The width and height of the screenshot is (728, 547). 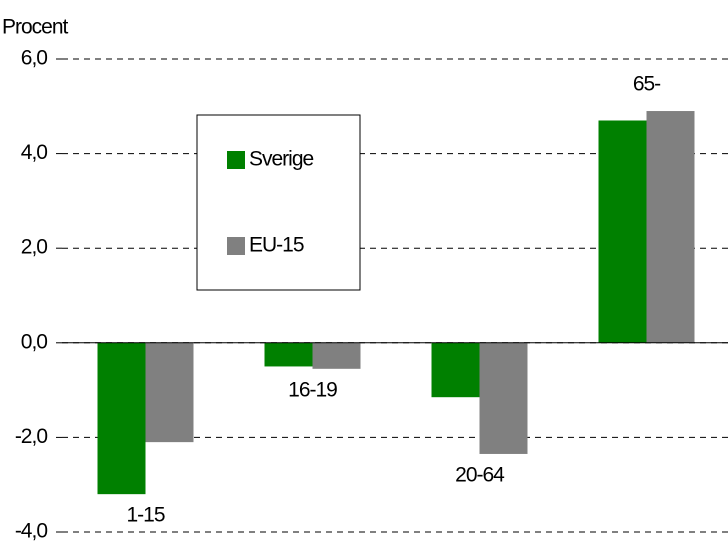 I want to click on y-tick-label: 2,0, so click(x=34, y=247).